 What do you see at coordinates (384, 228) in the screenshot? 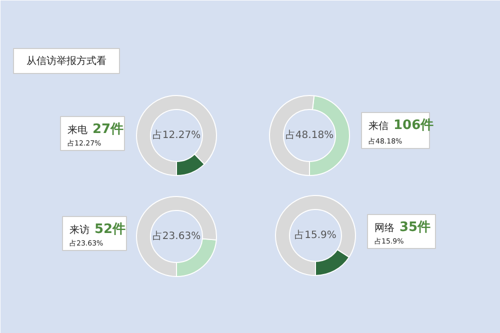
I see `text: 网络` at bounding box center [384, 228].